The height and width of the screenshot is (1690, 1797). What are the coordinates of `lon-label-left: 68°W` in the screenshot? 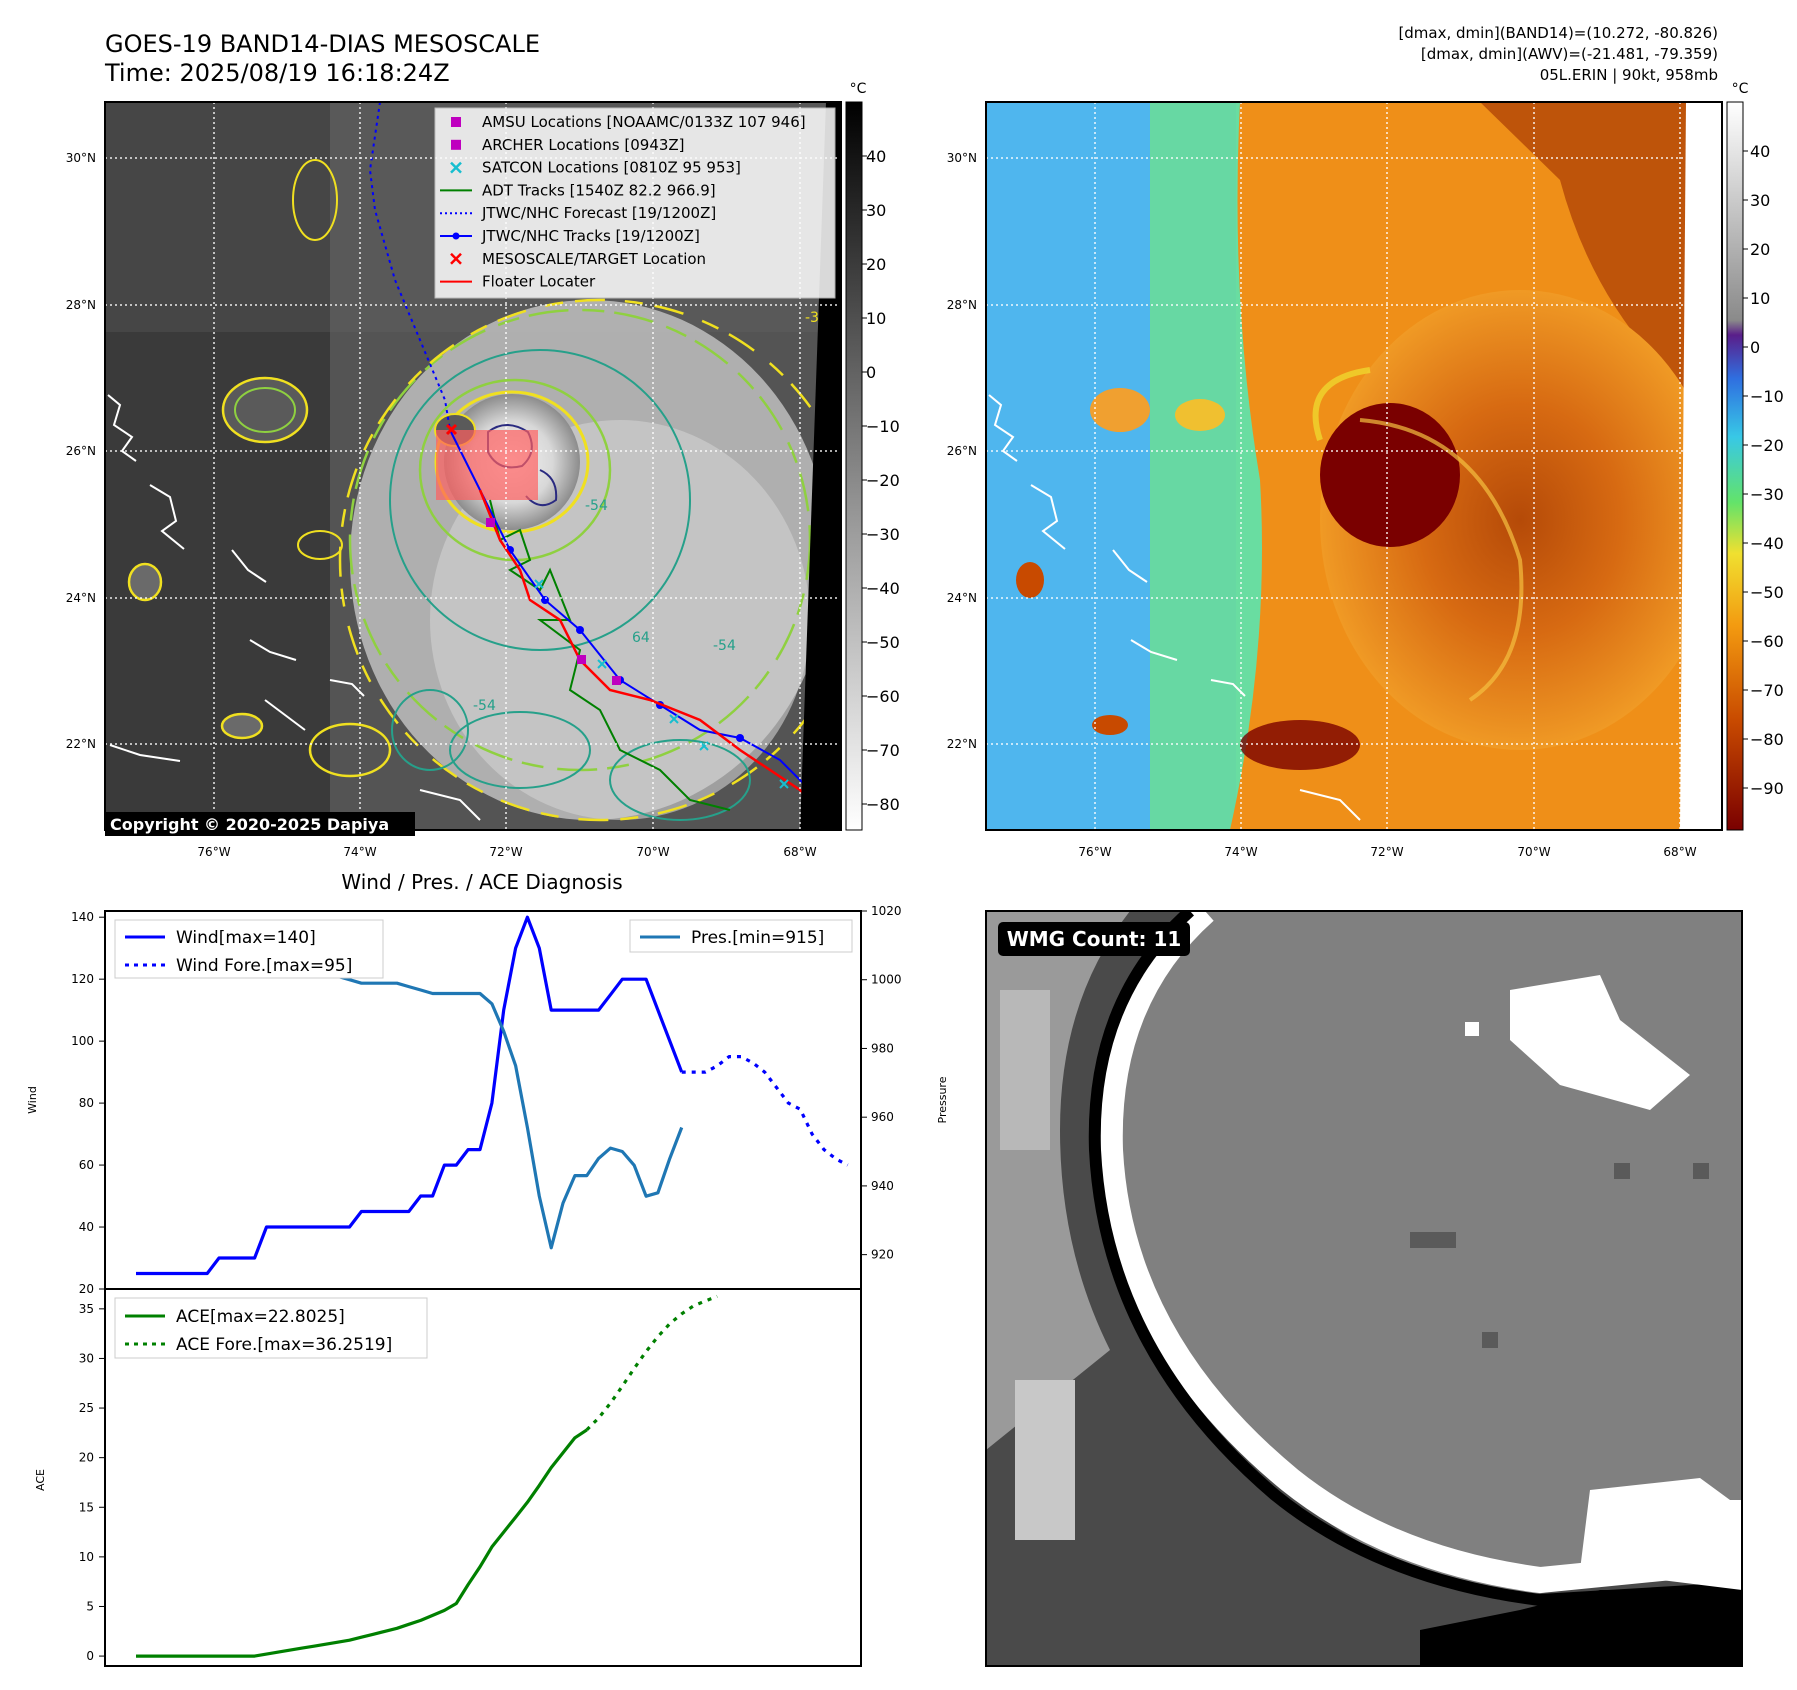 It's located at (799, 852).